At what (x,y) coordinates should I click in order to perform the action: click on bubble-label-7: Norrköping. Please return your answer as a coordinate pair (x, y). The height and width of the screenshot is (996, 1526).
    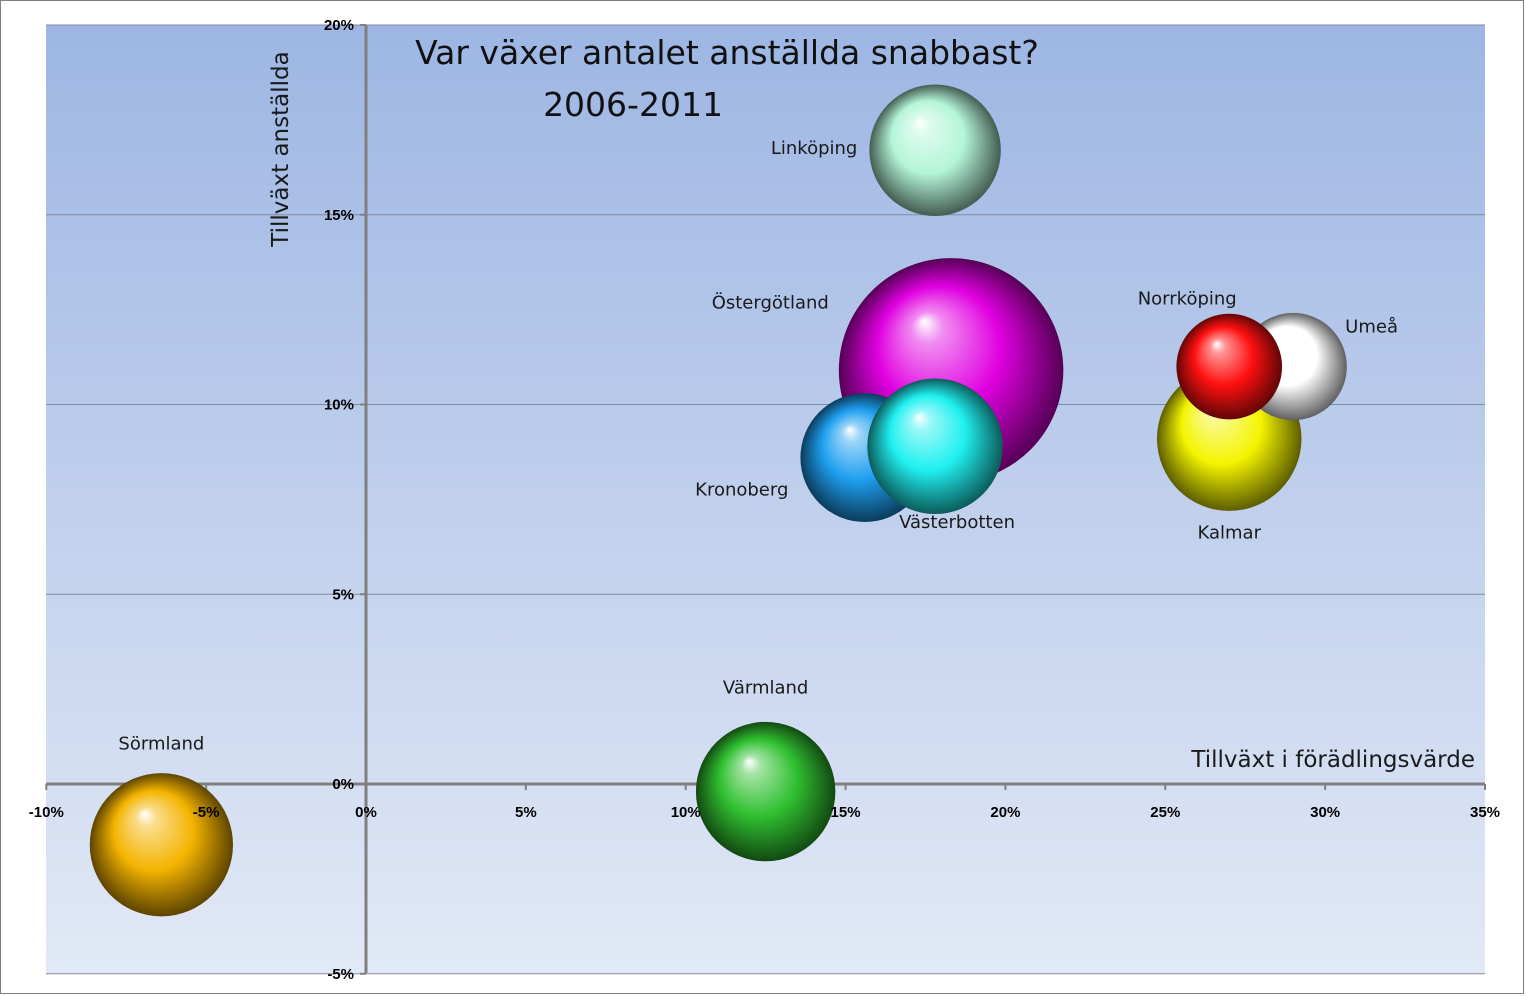
    Looking at the image, I should click on (1187, 299).